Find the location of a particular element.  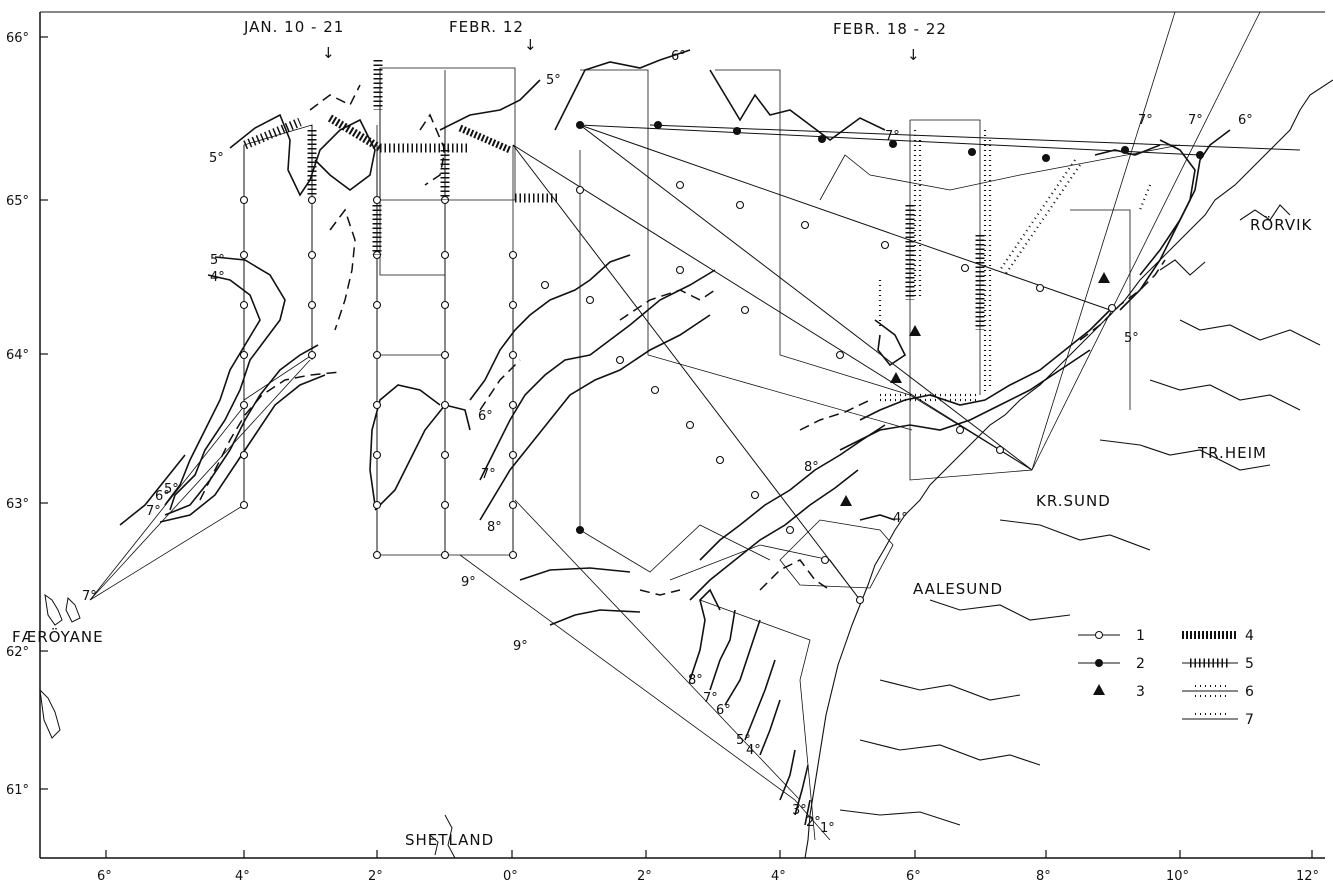

lat-label-65: 65° is located at coordinates (17, 201).